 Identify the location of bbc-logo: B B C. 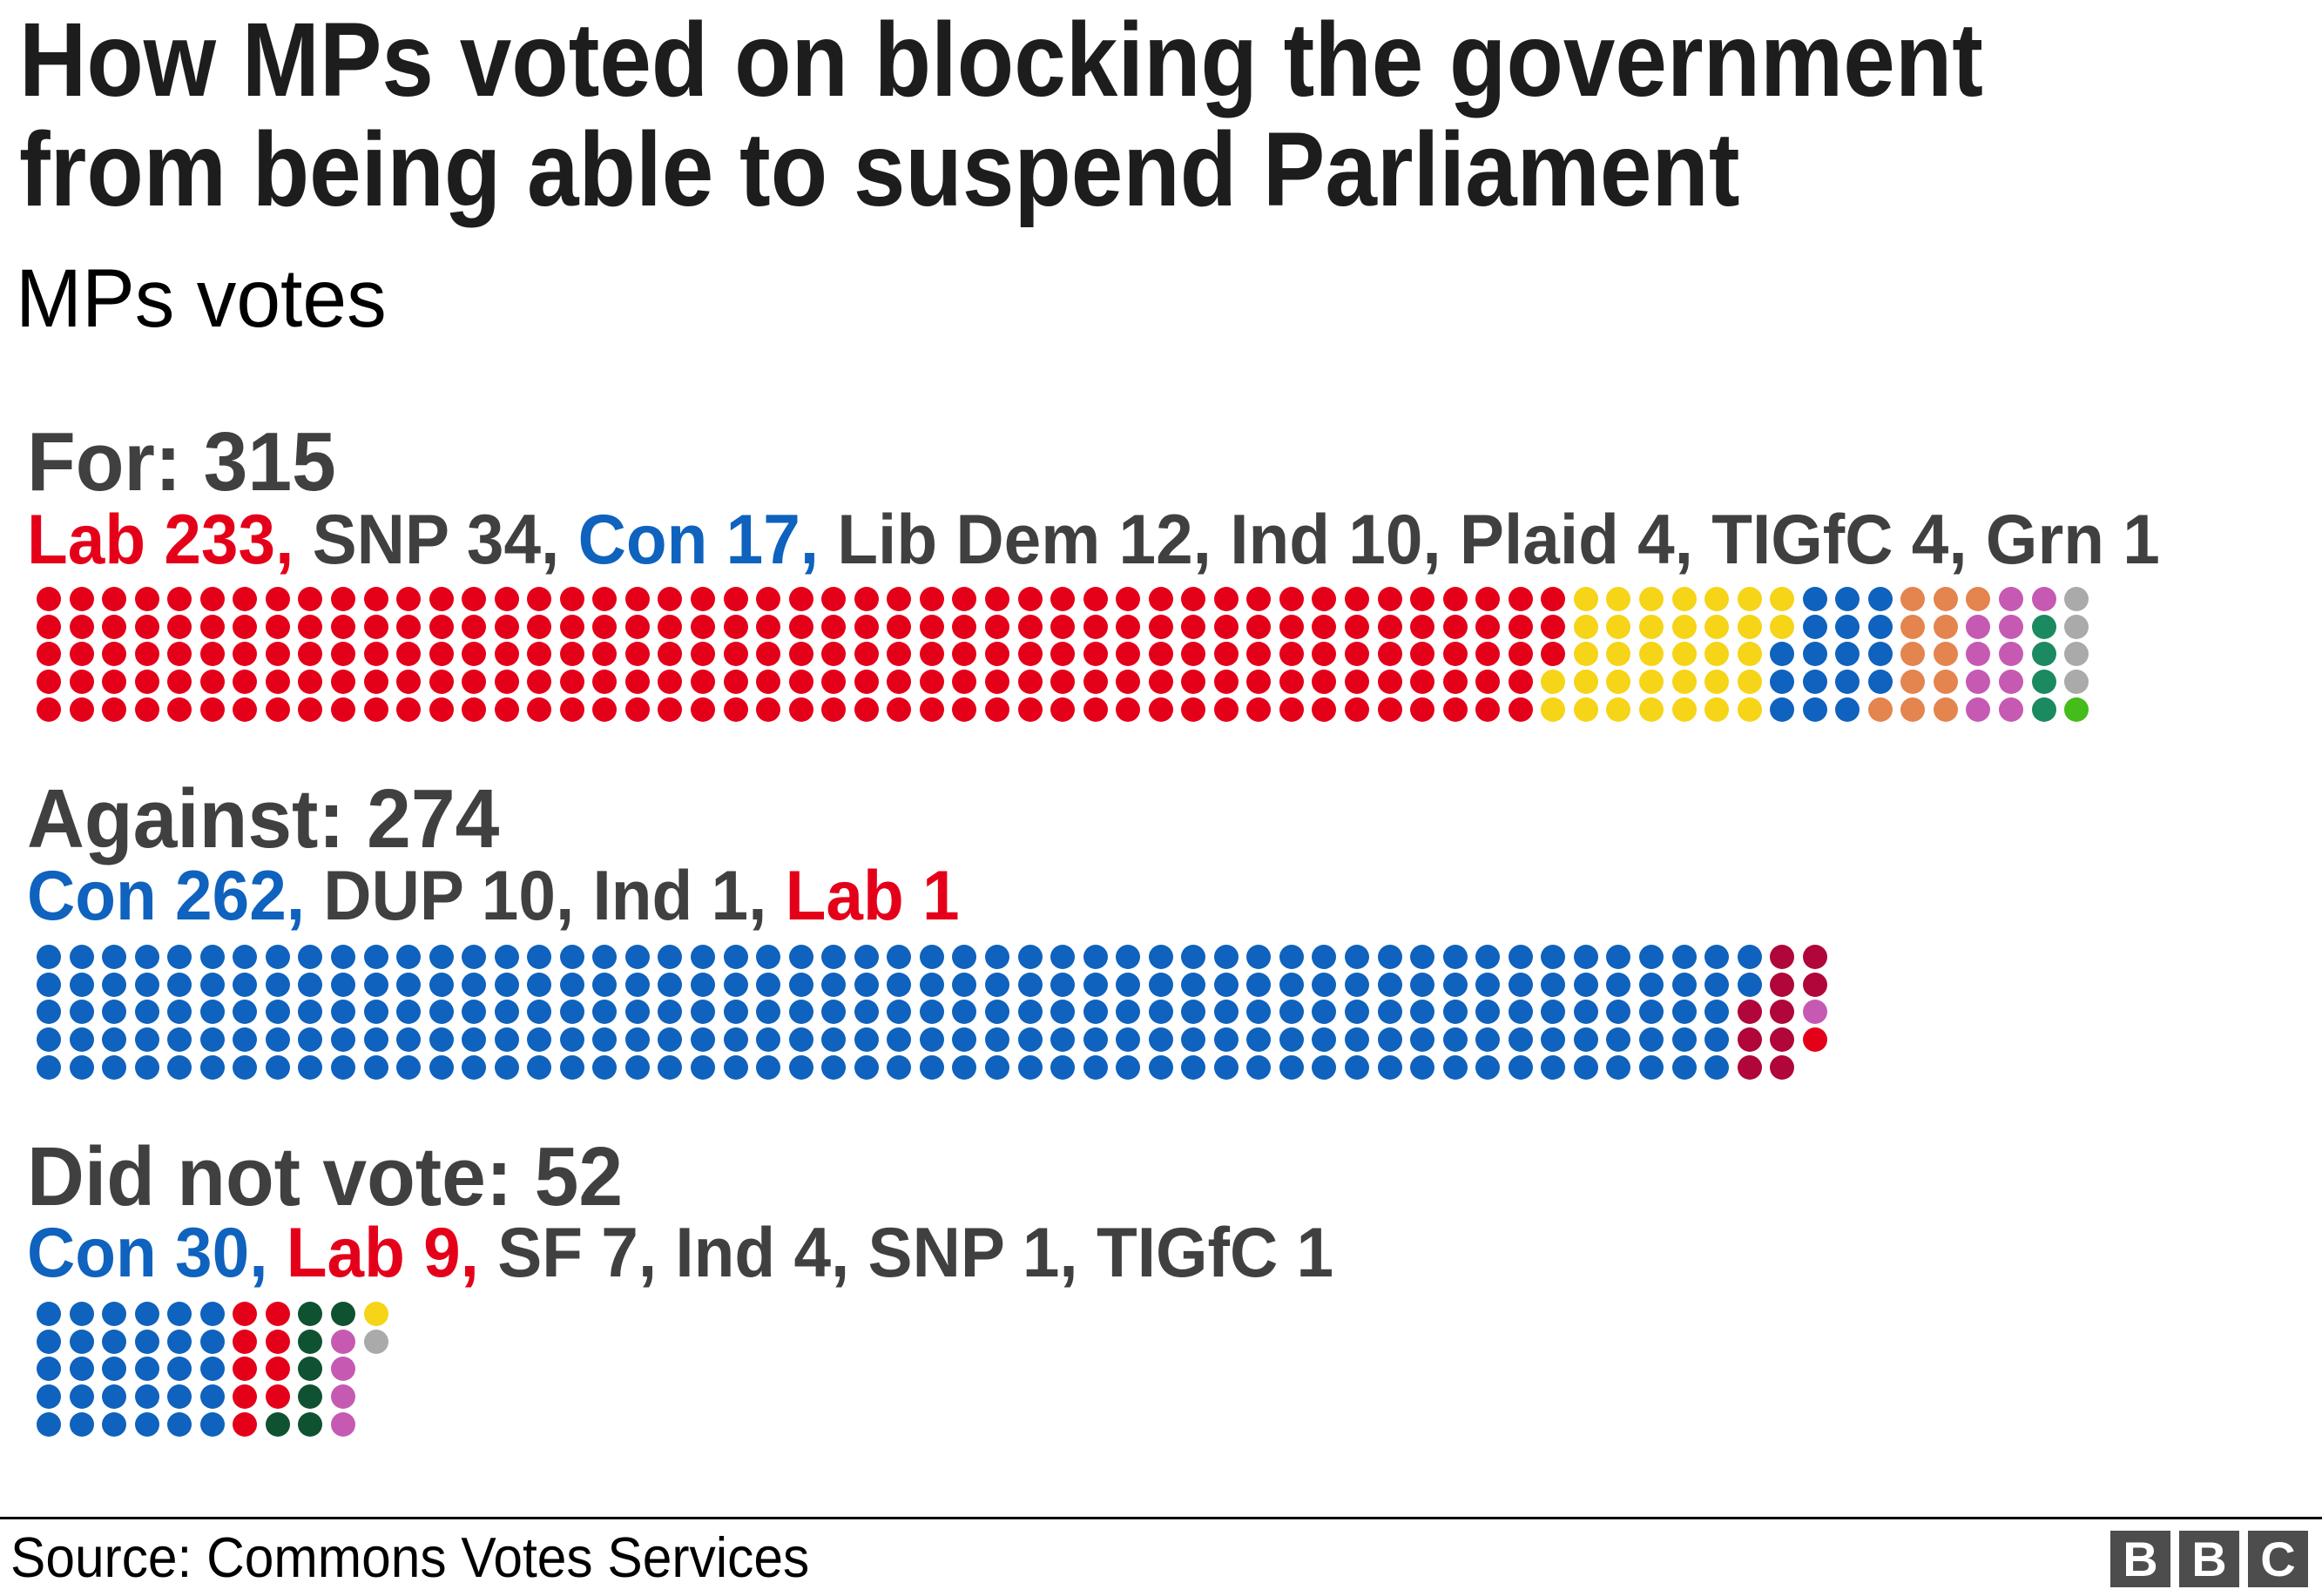
(2209, 1559).